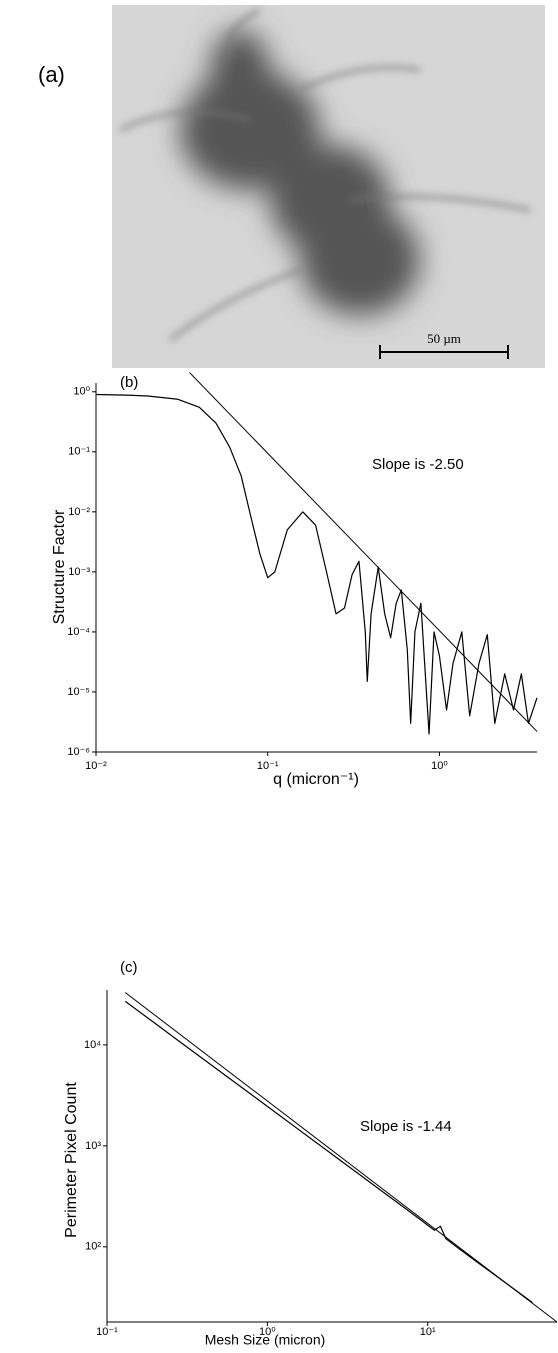 The image size is (558, 1353). I want to click on y-axis-label: Structure Factor, so click(59, 566).